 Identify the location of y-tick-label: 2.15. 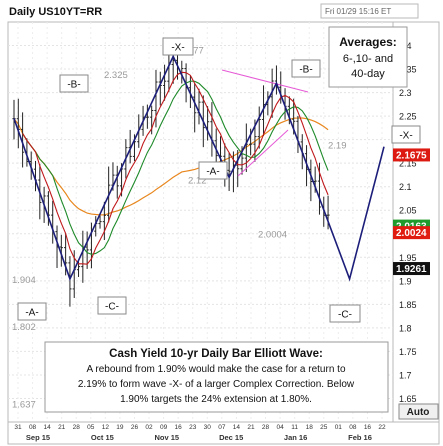
(408, 164).